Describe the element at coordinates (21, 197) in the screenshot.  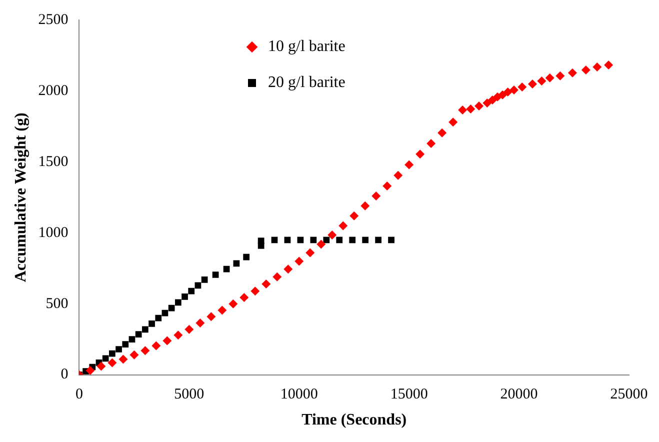
I see `y-axis-title: Accumulative Weight (g)` at that location.